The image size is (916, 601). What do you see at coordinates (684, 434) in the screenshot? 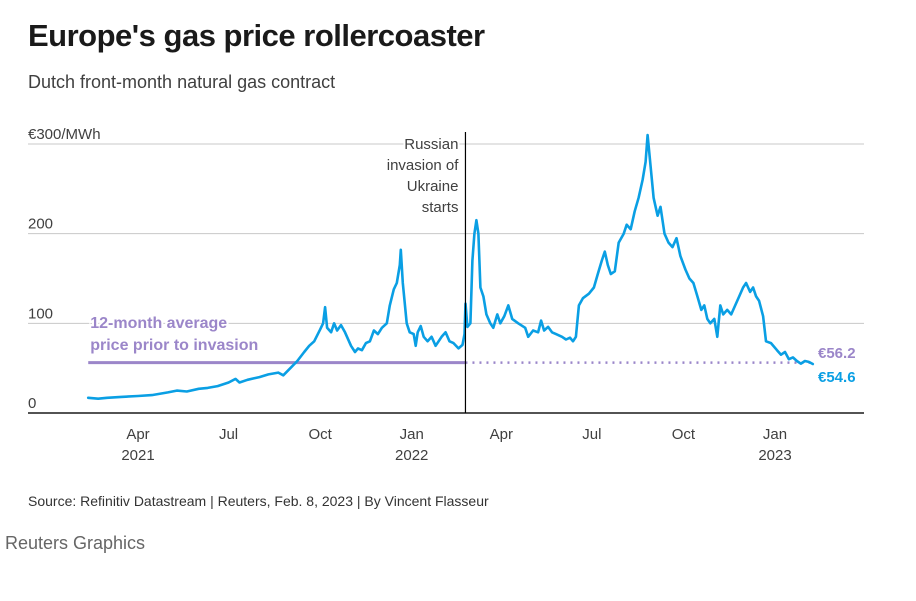
I see `x-tick-label-6: Oct` at bounding box center [684, 434].